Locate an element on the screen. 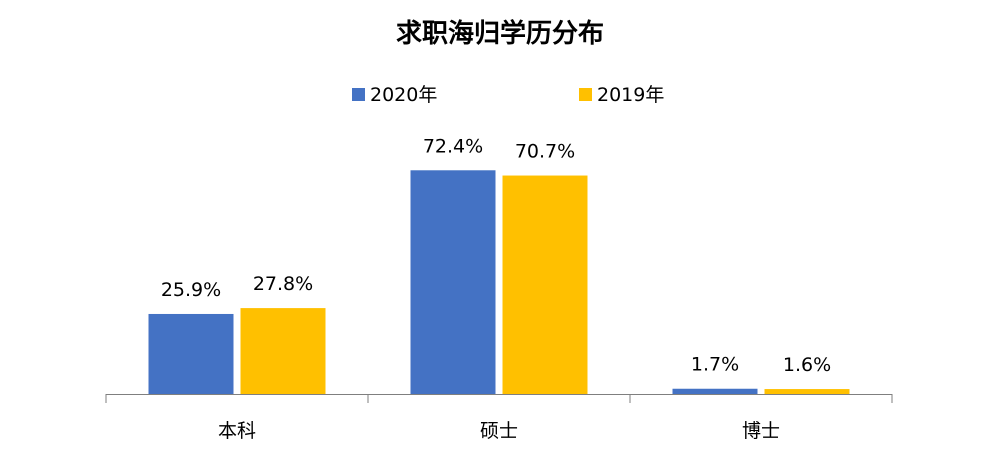 The height and width of the screenshot is (458, 1000). chart-title: 求职海归学历分布 is located at coordinates (500, 33).